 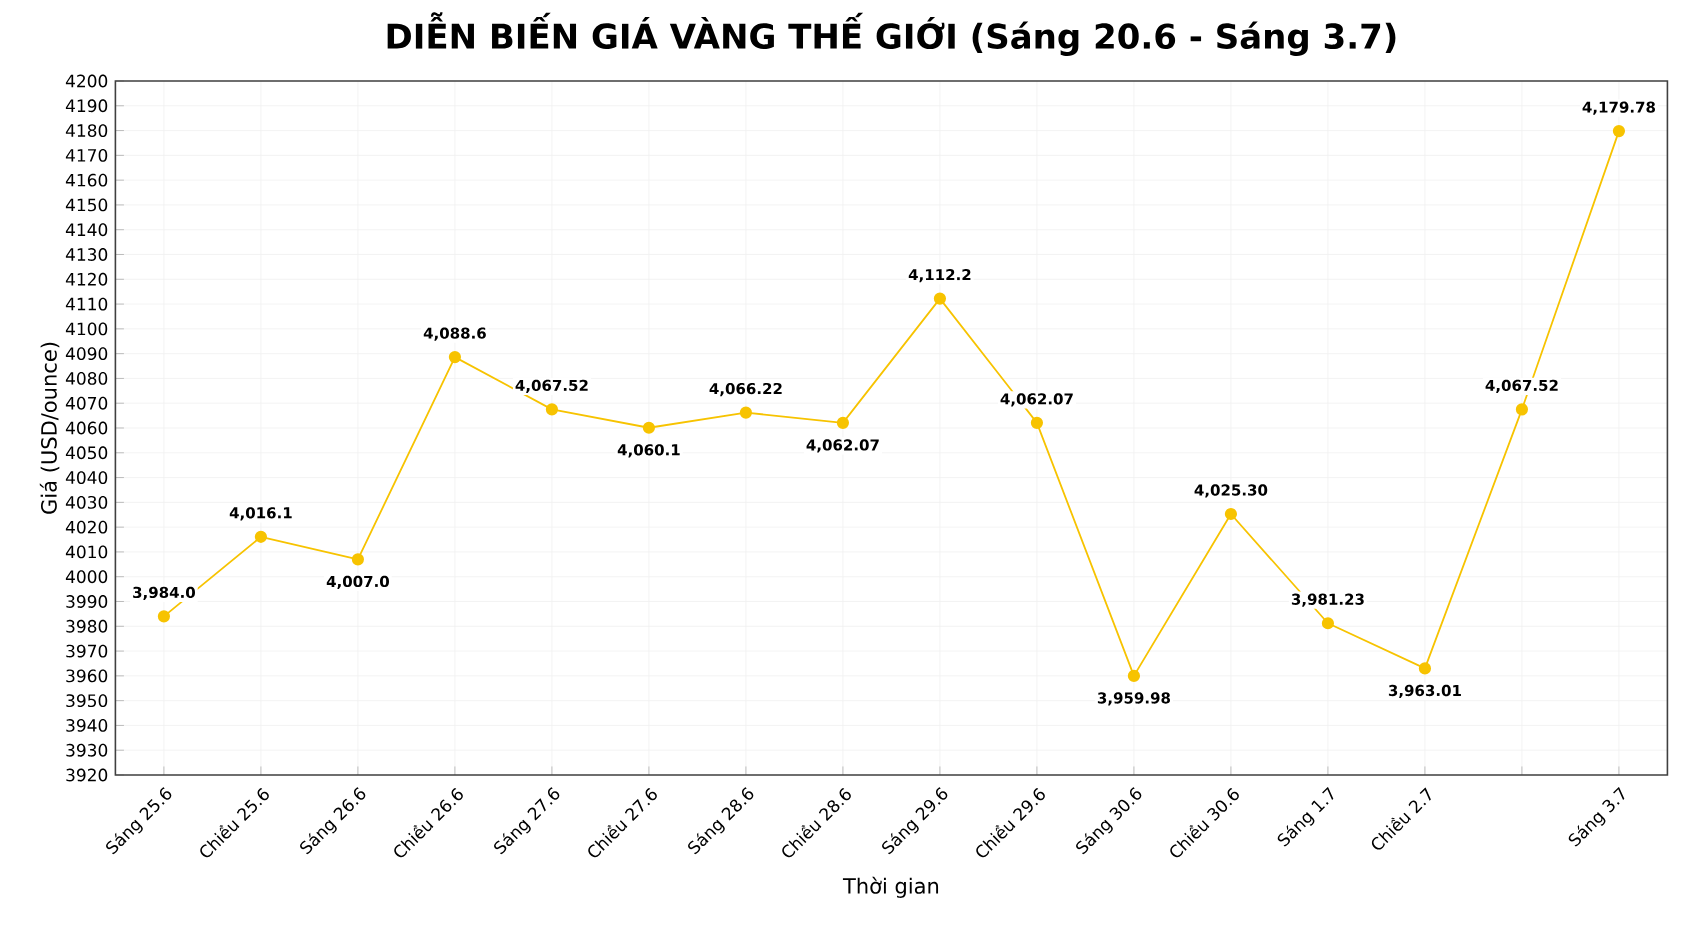 I want to click on data-label: 3,963.01, so click(x=1424, y=691).